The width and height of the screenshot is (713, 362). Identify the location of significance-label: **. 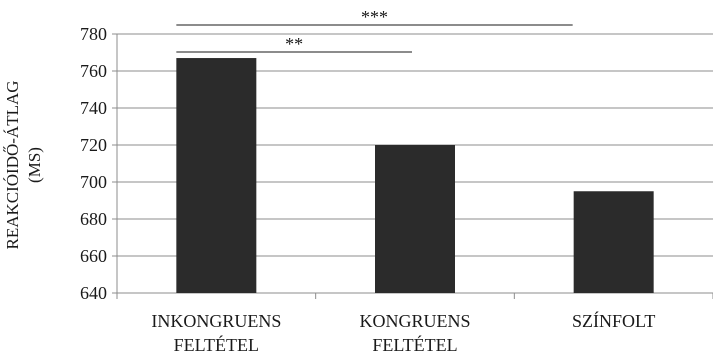
(294, 44).